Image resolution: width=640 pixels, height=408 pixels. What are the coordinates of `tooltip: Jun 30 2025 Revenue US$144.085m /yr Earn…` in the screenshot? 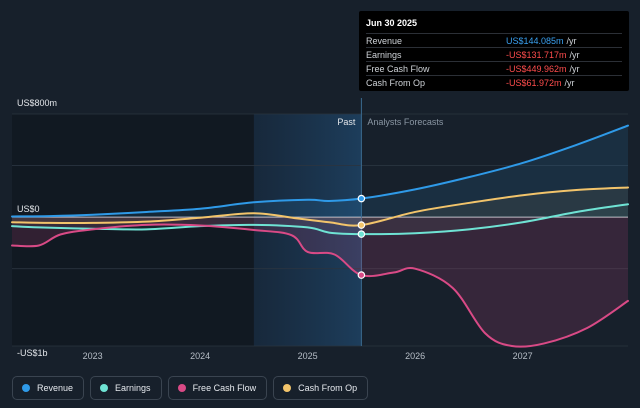 It's located at (494, 51).